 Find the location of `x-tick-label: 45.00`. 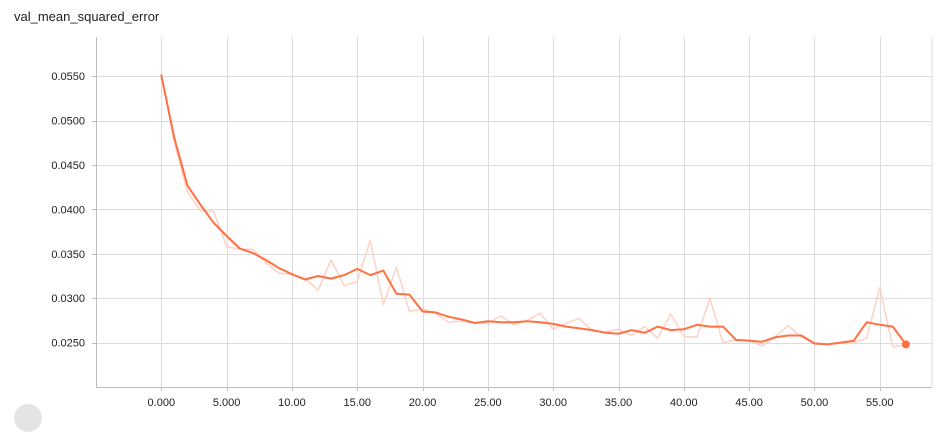

x-tick-label: 45.00 is located at coordinates (749, 403).